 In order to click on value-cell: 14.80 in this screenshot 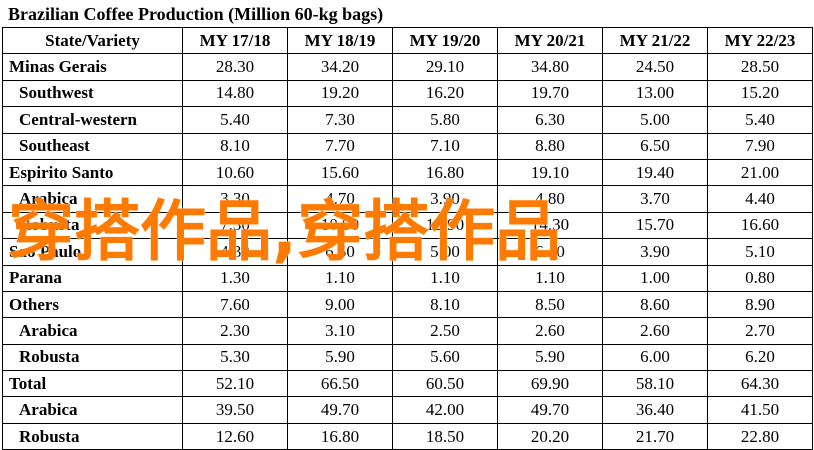, I will do `click(235, 93)`.